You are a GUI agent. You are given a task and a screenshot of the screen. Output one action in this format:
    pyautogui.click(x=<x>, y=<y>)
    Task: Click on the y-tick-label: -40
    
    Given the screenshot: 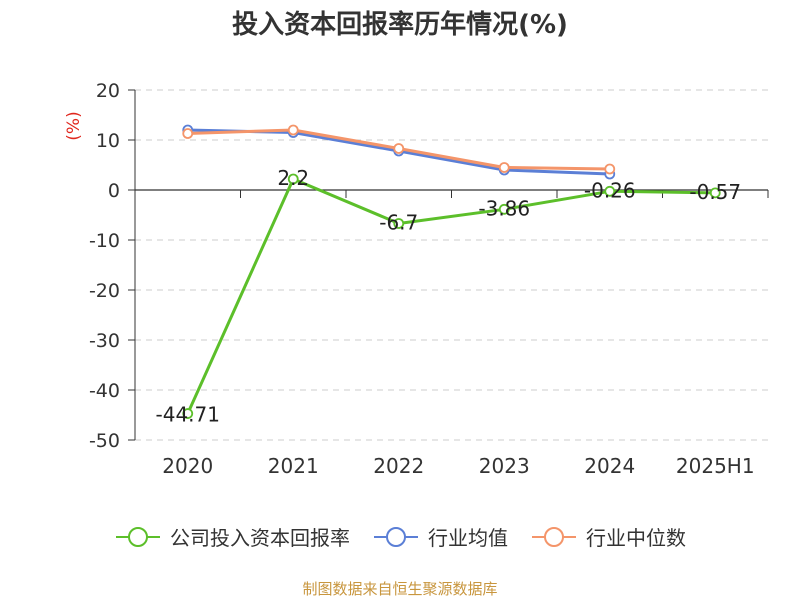 What is the action you would take?
    pyautogui.click(x=104, y=391)
    